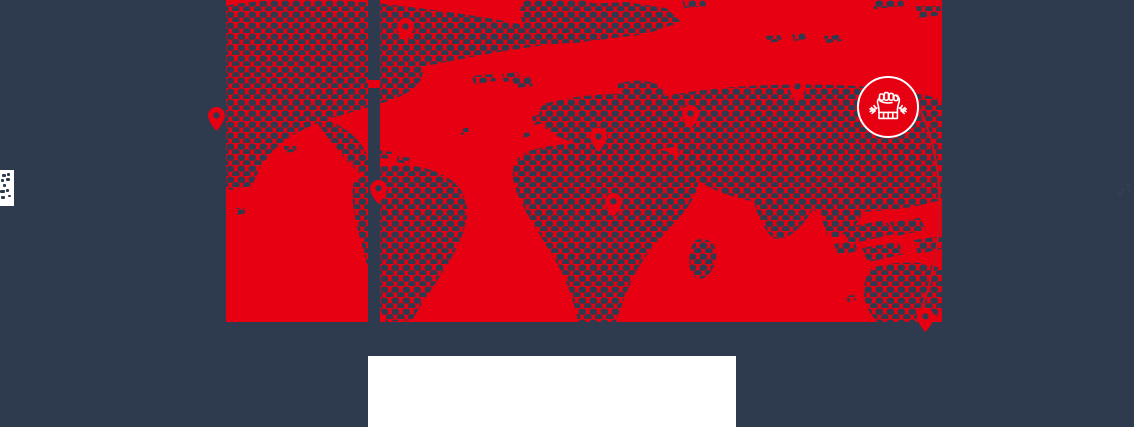 The image size is (1134, 427). I want to click on bottom-content-card, so click(552, 391).